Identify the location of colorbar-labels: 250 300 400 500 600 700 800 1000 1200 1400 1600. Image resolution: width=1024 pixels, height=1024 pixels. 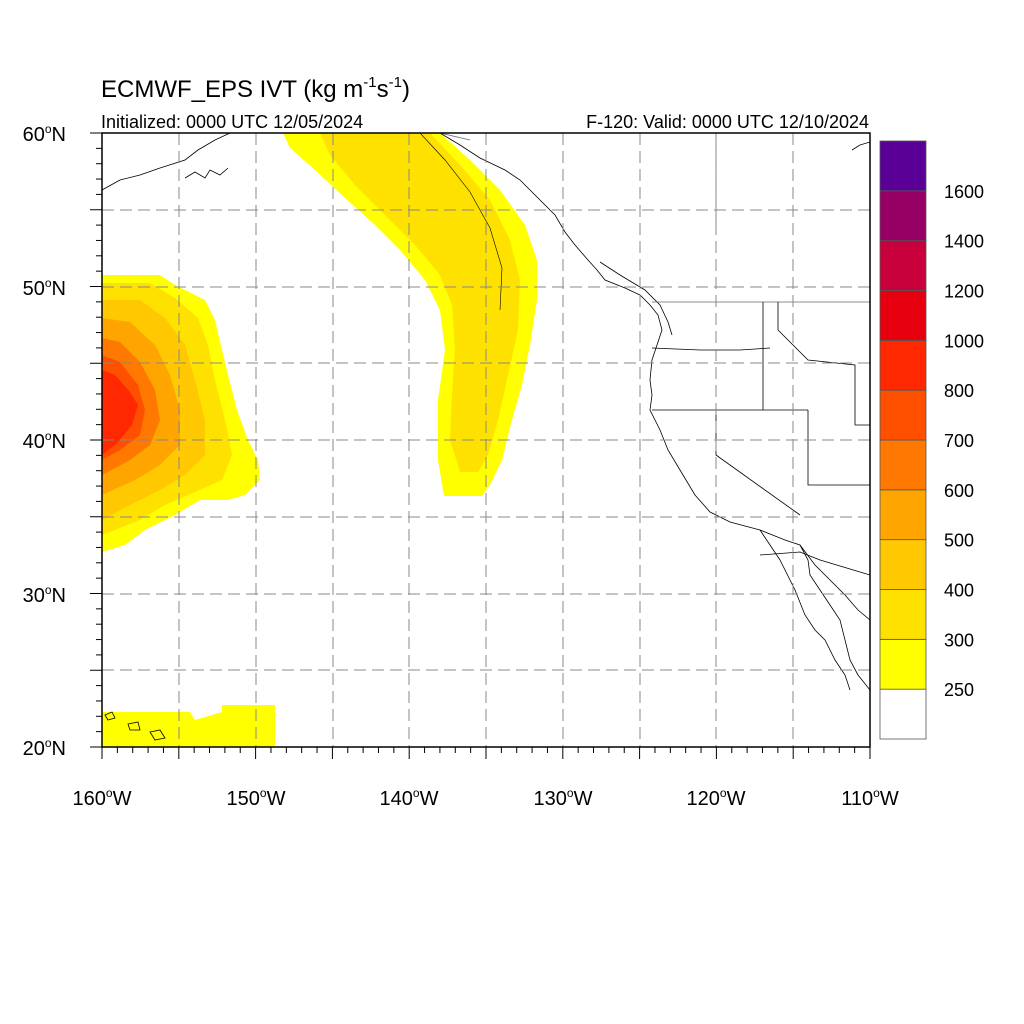
(964, 441).